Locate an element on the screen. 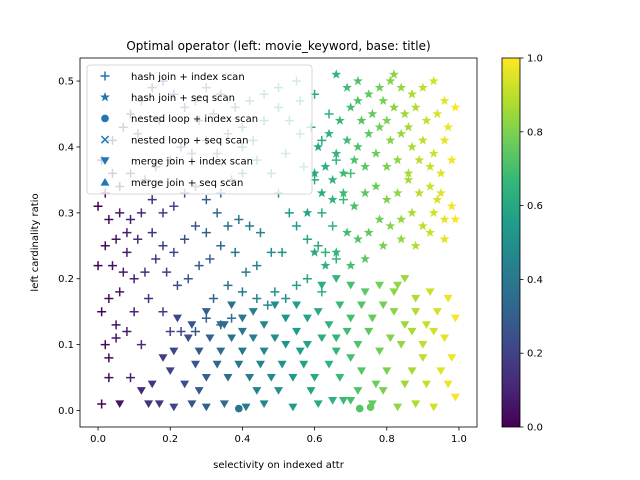 The width and height of the screenshot is (640, 480). y-tick-label: 0.3 is located at coordinates (66, 213).